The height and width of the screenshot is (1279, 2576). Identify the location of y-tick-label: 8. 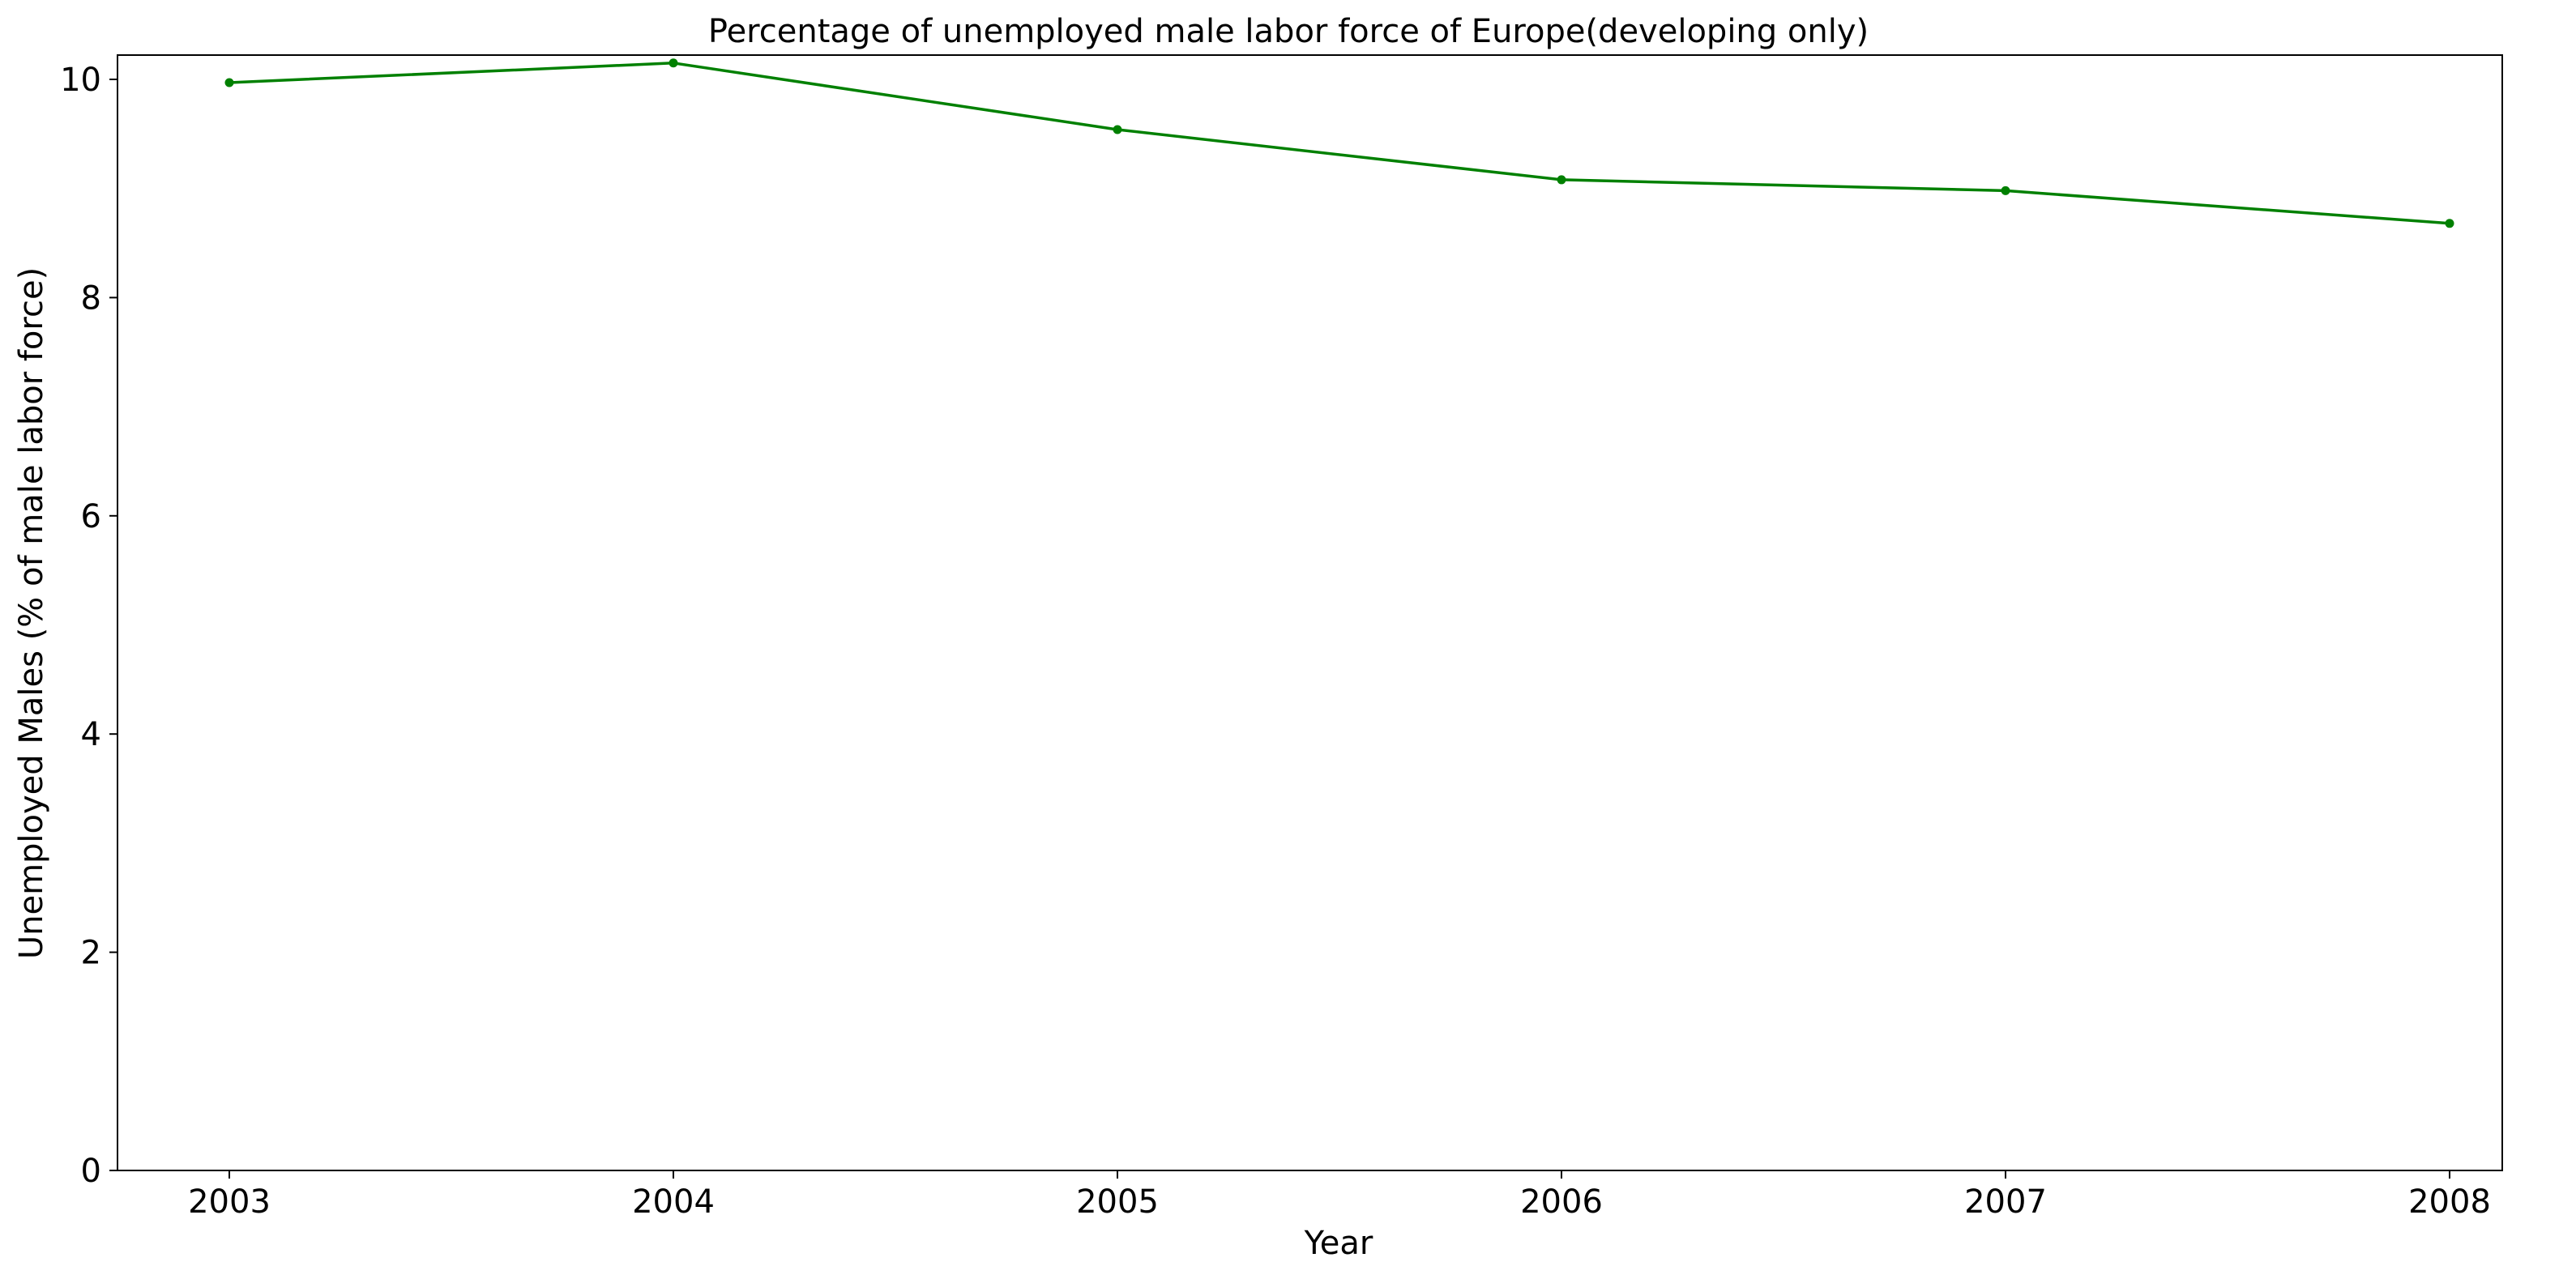
(91, 298).